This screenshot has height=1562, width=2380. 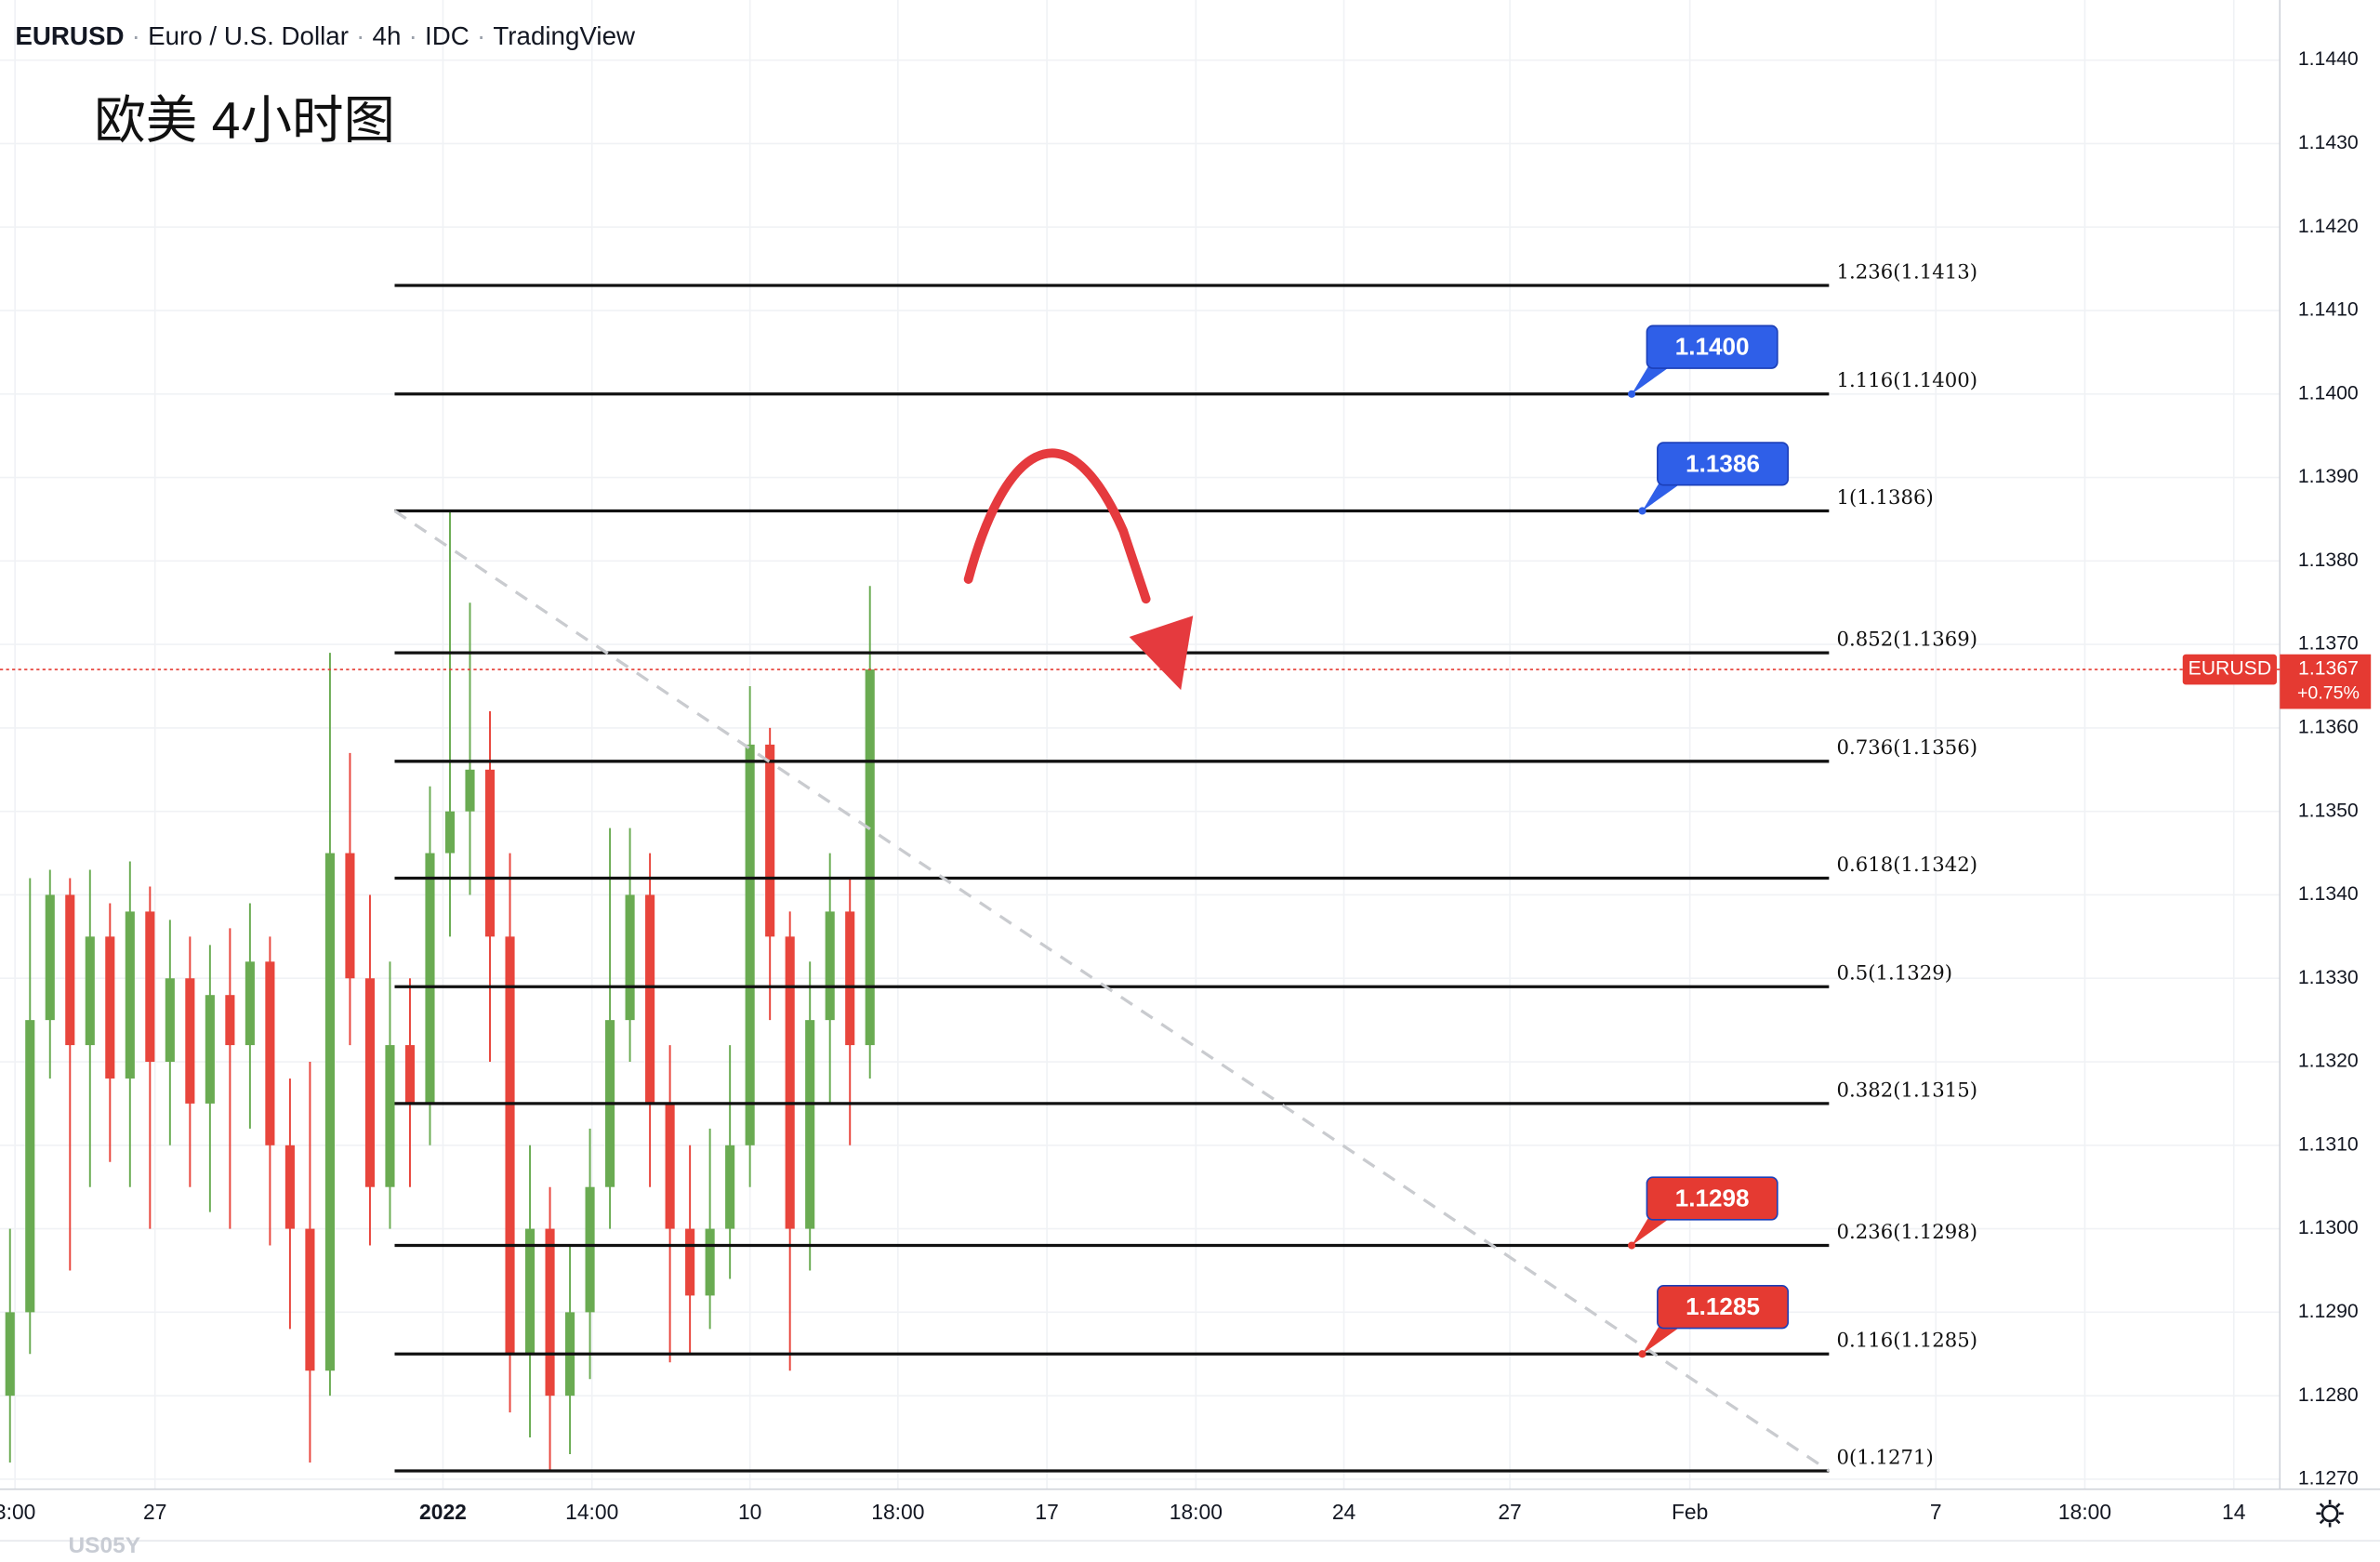 I want to click on x-tick-label: 7, so click(x=1936, y=1512).